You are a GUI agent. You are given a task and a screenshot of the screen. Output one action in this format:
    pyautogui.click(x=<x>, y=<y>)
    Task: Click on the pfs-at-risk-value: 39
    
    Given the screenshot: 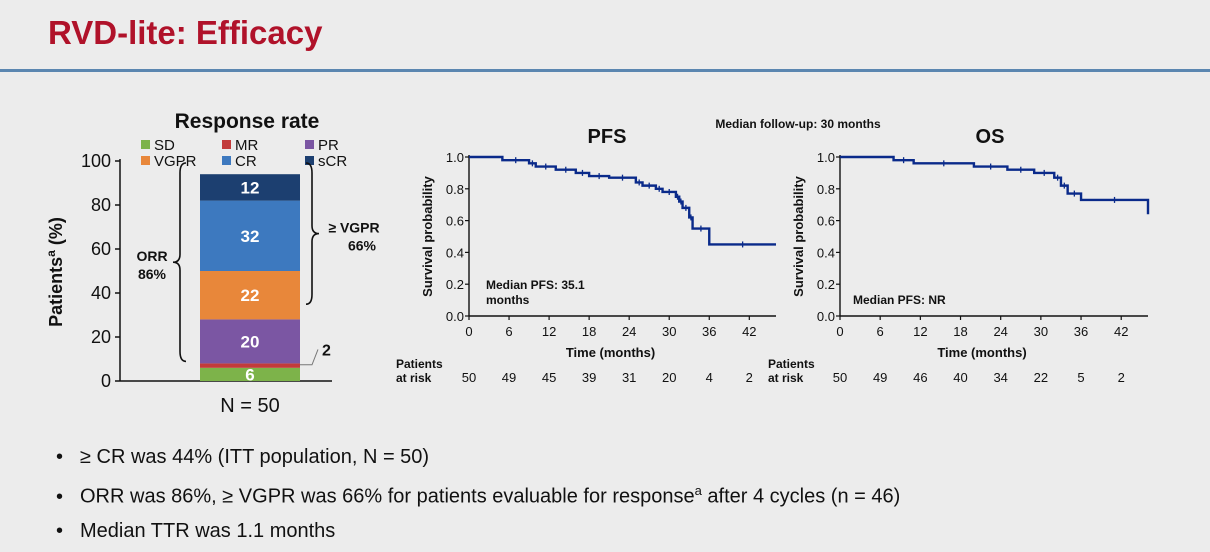 What is the action you would take?
    pyautogui.click(x=589, y=377)
    